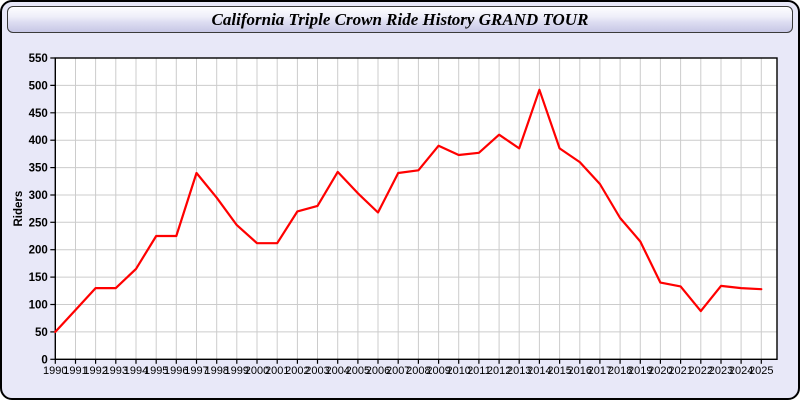 This screenshot has height=400, width=800. What do you see at coordinates (539, 371) in the screenshot?
I see `svg-text: 2014` at bounding box center [539, 371].